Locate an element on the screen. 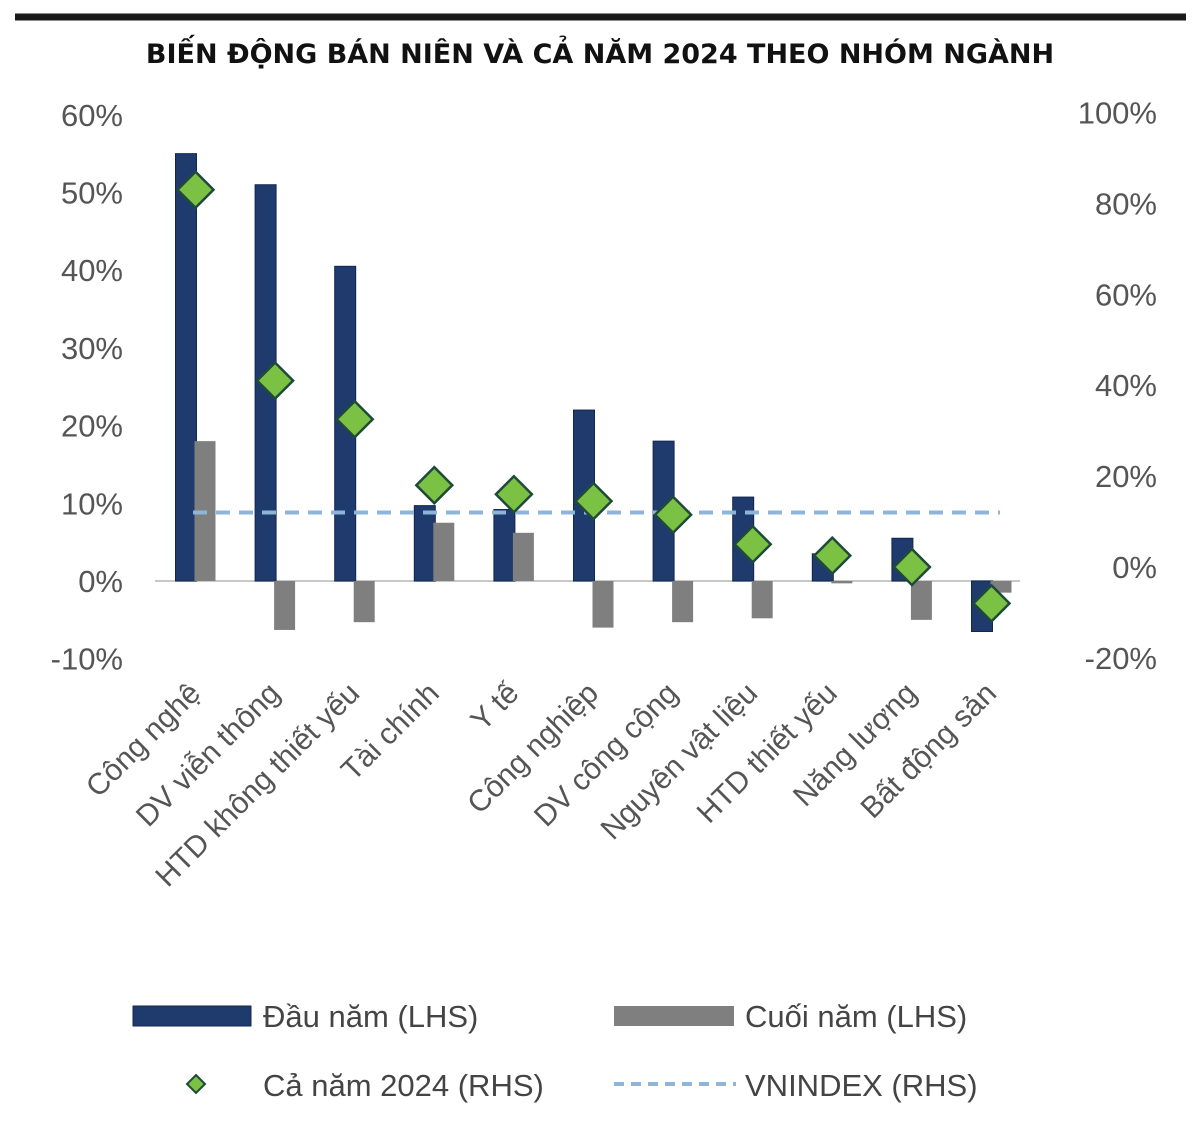 The width and height of the screenshot is (1200, 1148). right-tick-label: 100% is located at coordinates (1117, 113).